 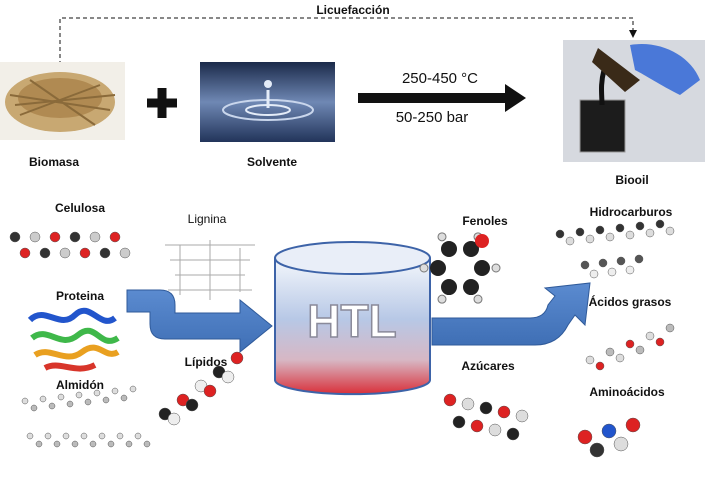 What do you see at coordinates (272, 162) in the screenshot?
I see `input-label: Solvente` at bounding box center [272, 162].